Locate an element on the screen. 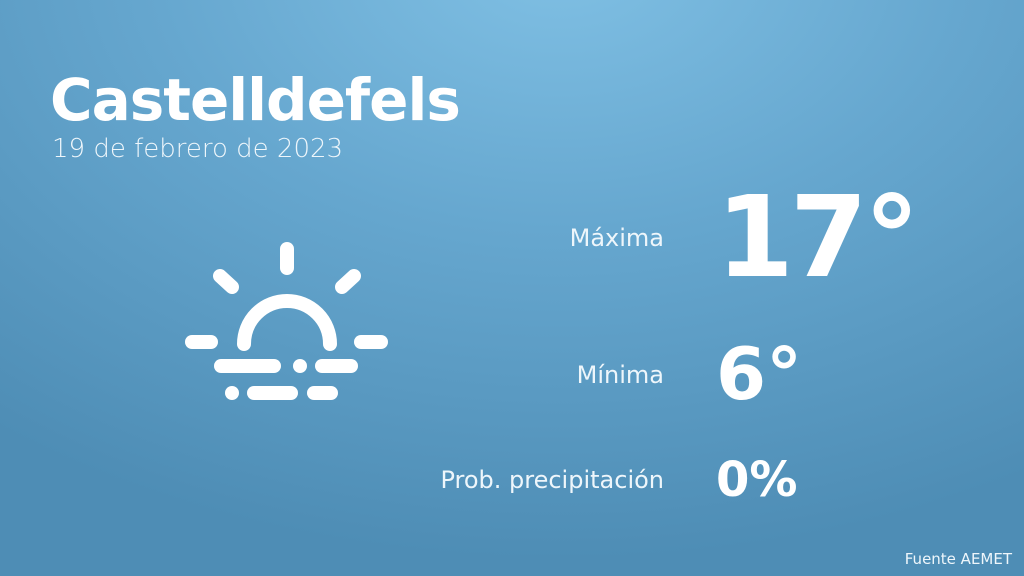 Image resolution: width=1024 pixels, height=576 pixels. precip-value: 0% is located at coordinates (757, 480).